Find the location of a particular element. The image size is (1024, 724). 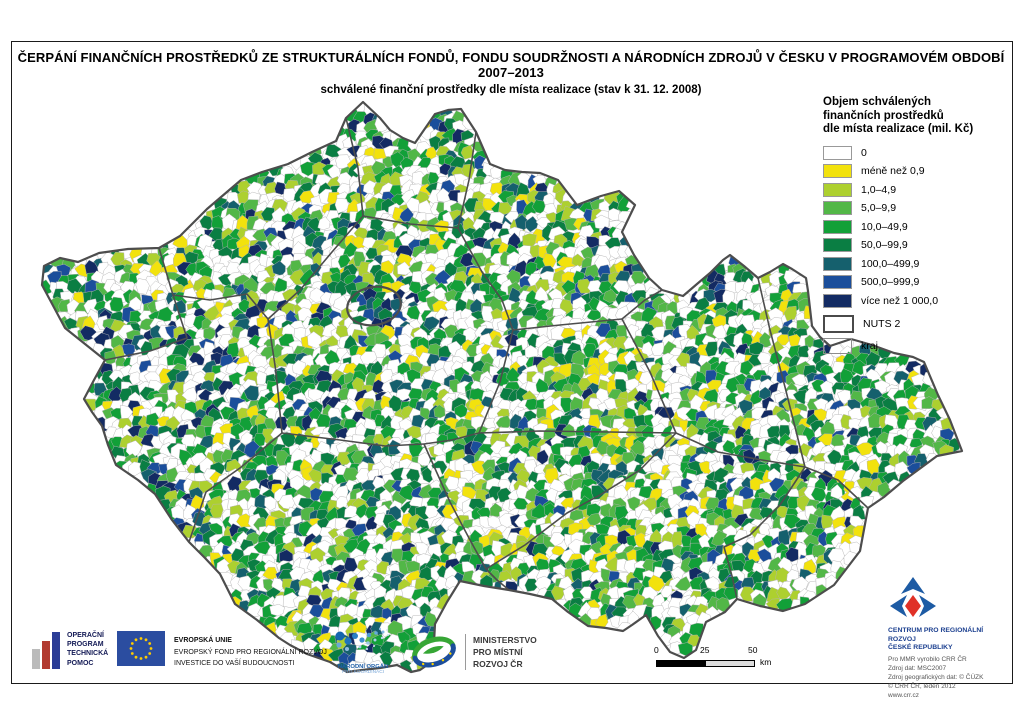

nok-logo-block: NÁRODNÍ ORGÁN PRO KOORDINACI is located at coordinates (363, 650).